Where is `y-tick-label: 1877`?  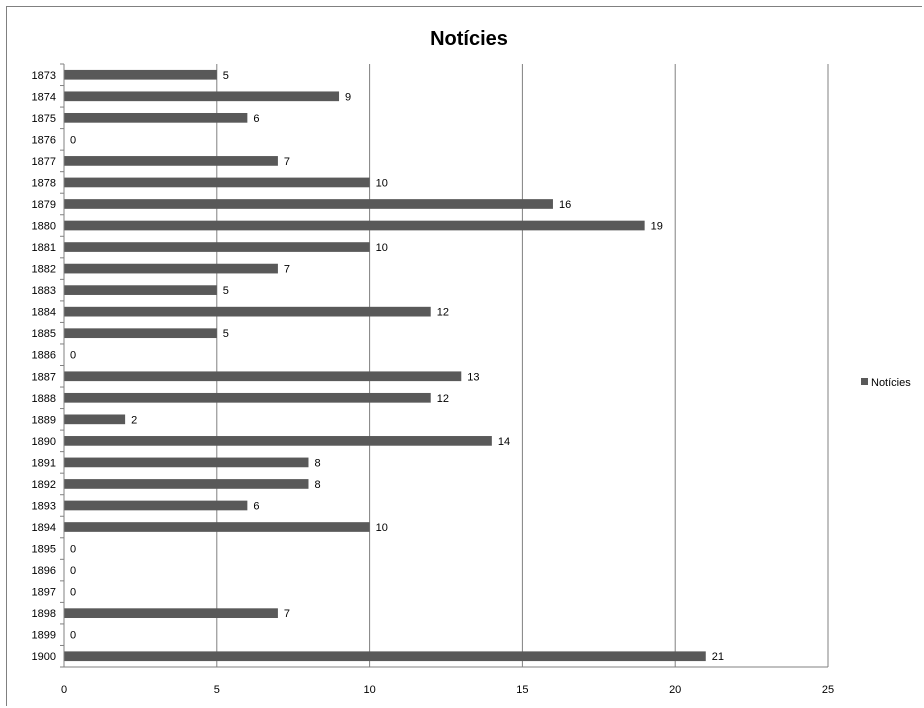 y-tick-label: 1877 is located at coordinates (44, 162).